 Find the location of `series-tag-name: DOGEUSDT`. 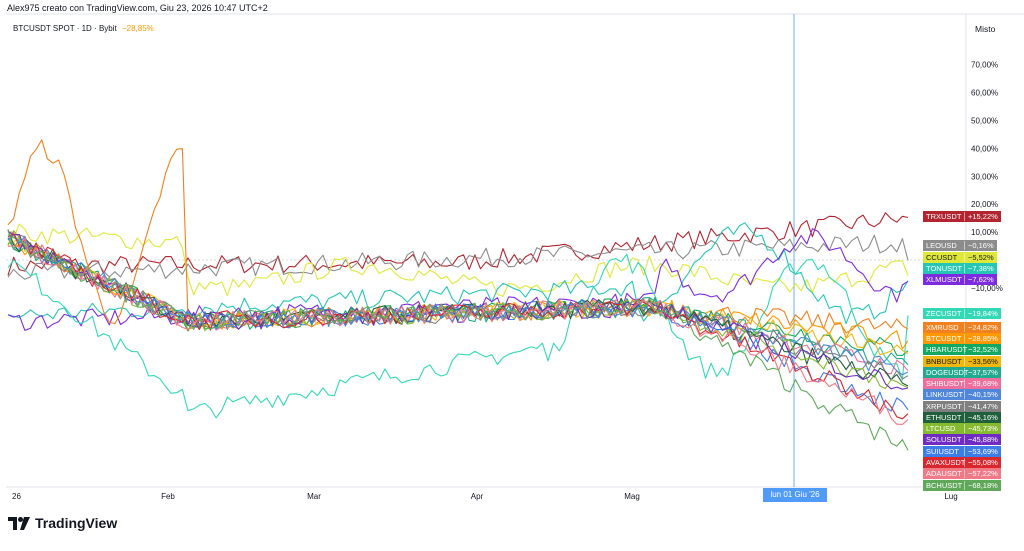

series-tag-name: DOGEUSDT is located at coordinates (947, 372).